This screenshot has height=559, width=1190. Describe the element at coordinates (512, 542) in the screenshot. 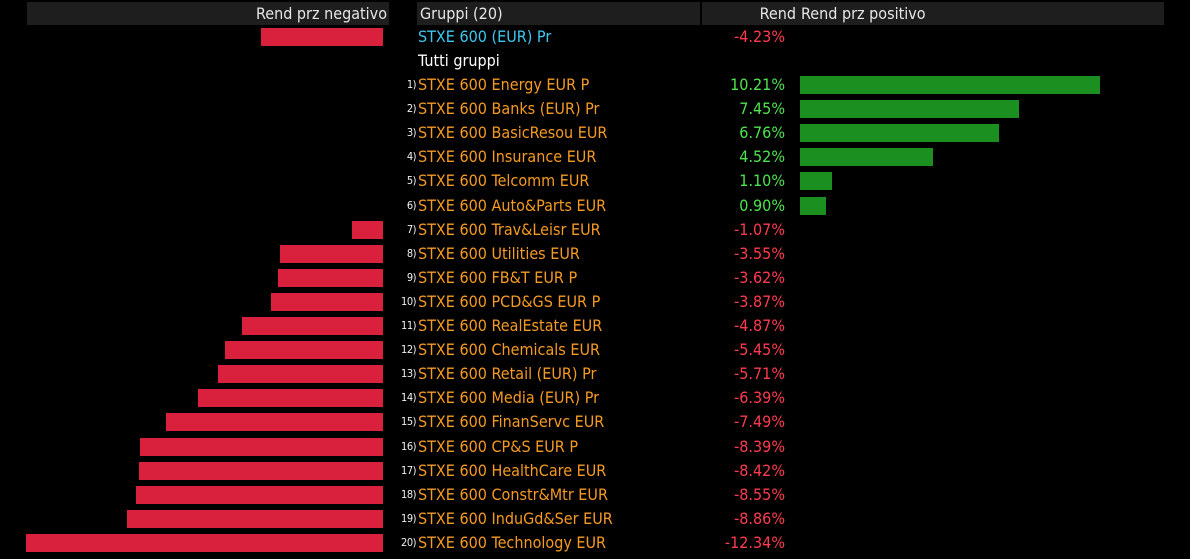

I see `group-name: STXE 600 Technology EUR` at that location.